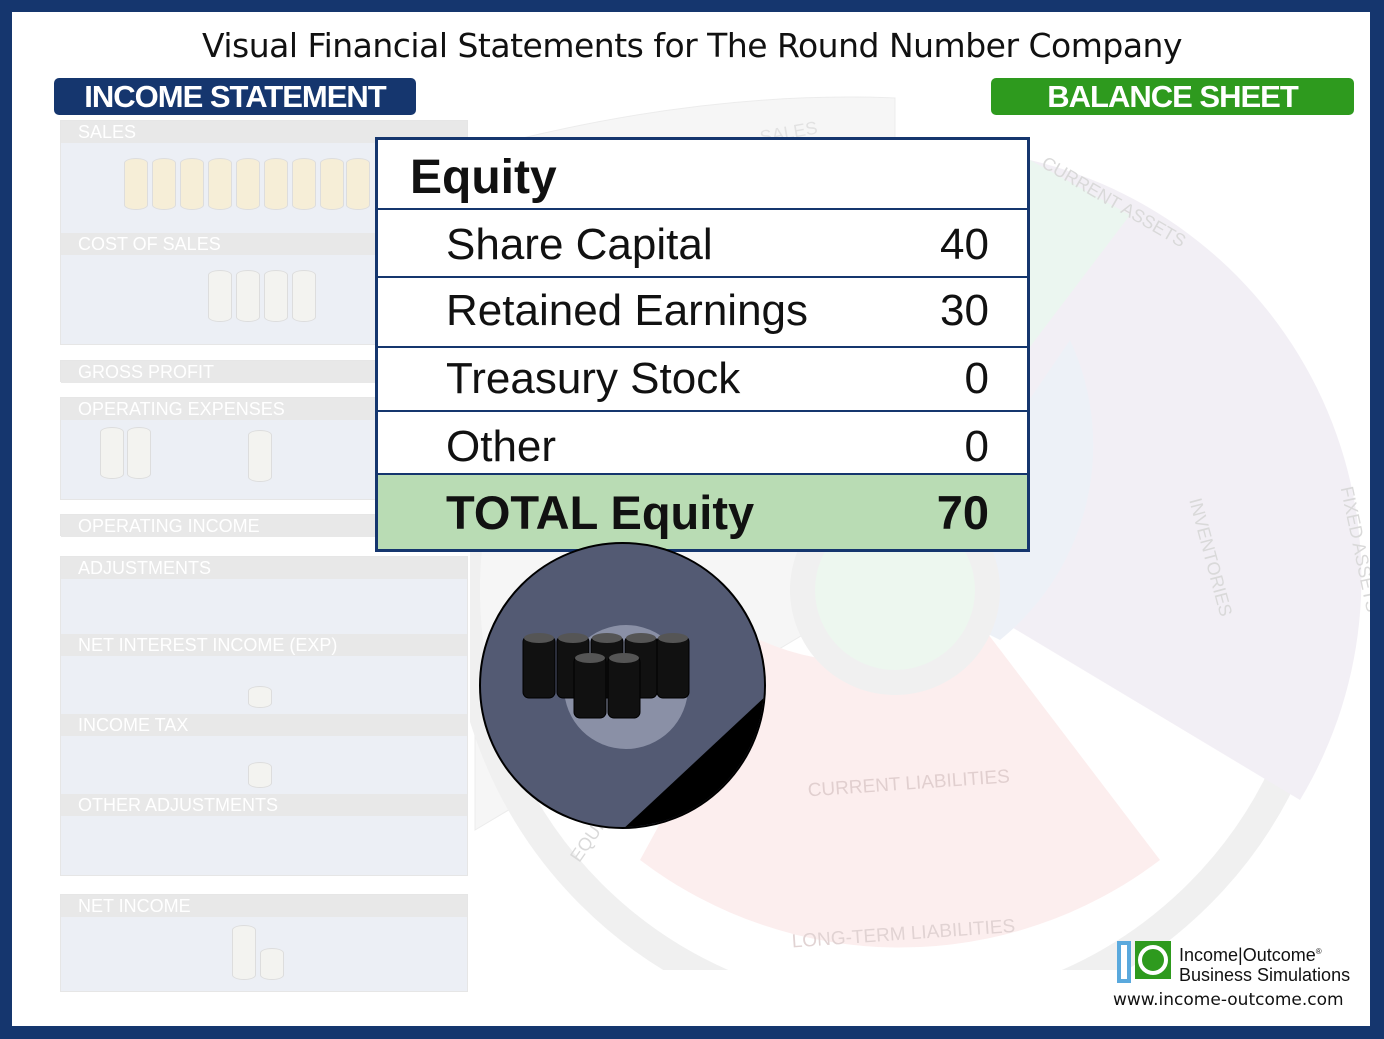 The image size is (1384, 1039). I want to click on table-row: Treasury Stock 0, so click(702, 378).